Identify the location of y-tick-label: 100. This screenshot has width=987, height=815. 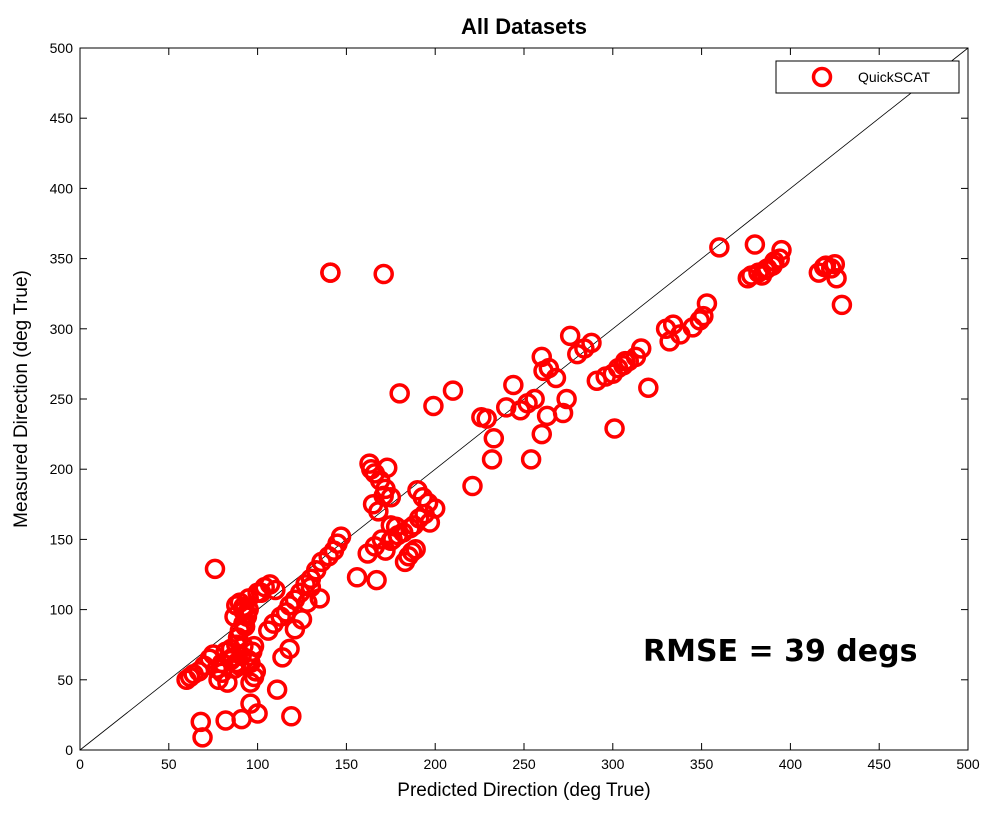
(62, 610).